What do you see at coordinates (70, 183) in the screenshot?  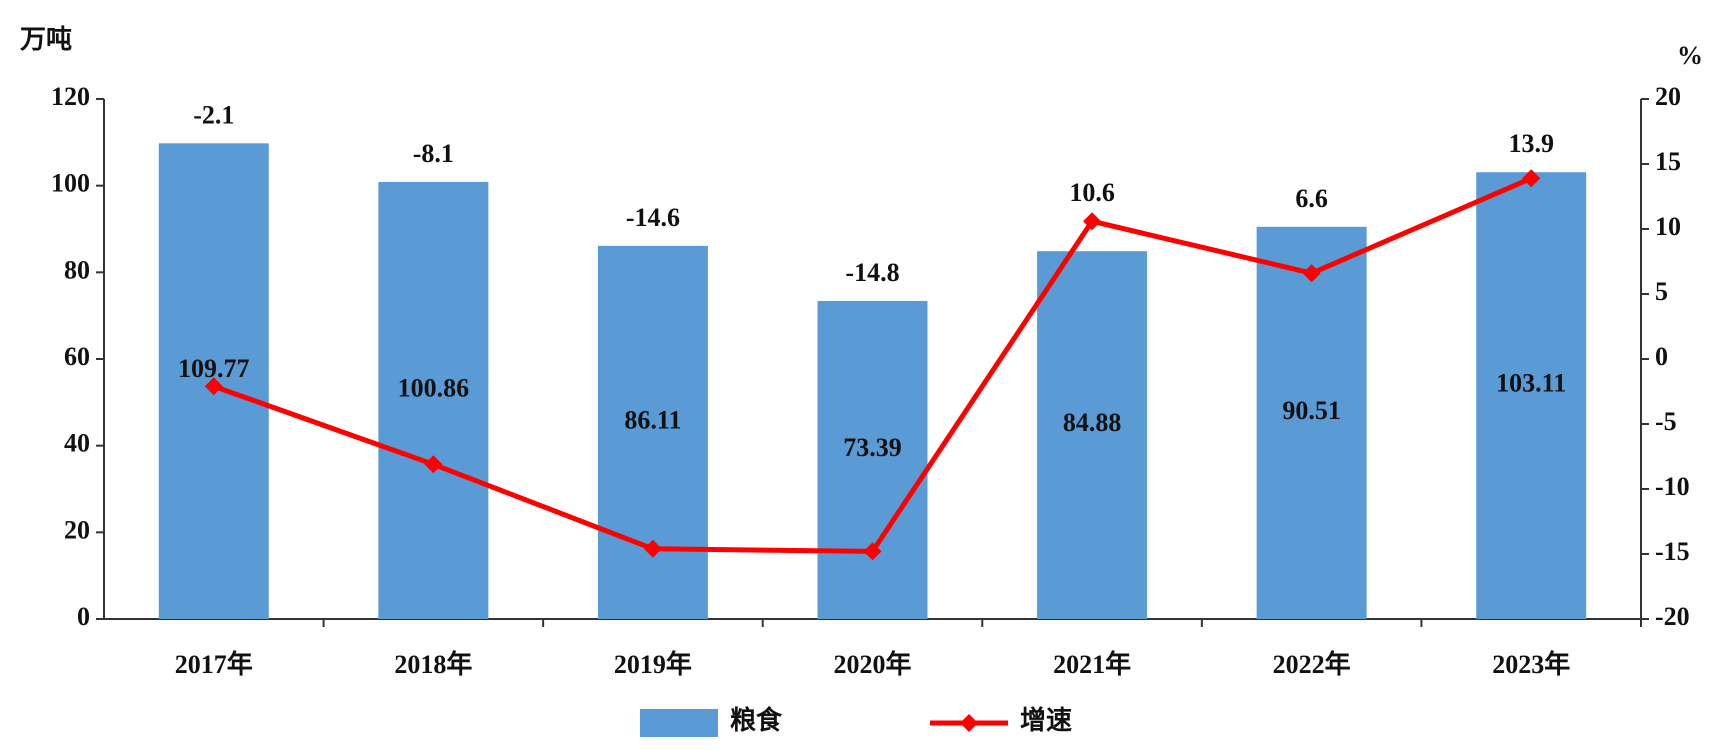 I see `y-tick-label: 100` at bounding box center [70, 183].